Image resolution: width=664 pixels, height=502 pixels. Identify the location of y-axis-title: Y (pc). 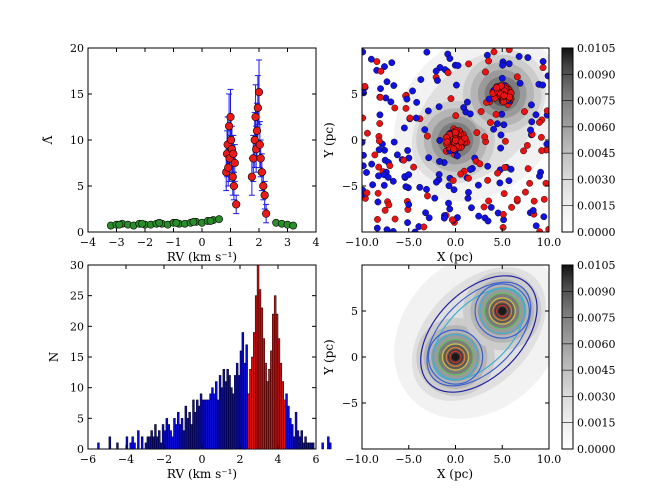
(329, 357).